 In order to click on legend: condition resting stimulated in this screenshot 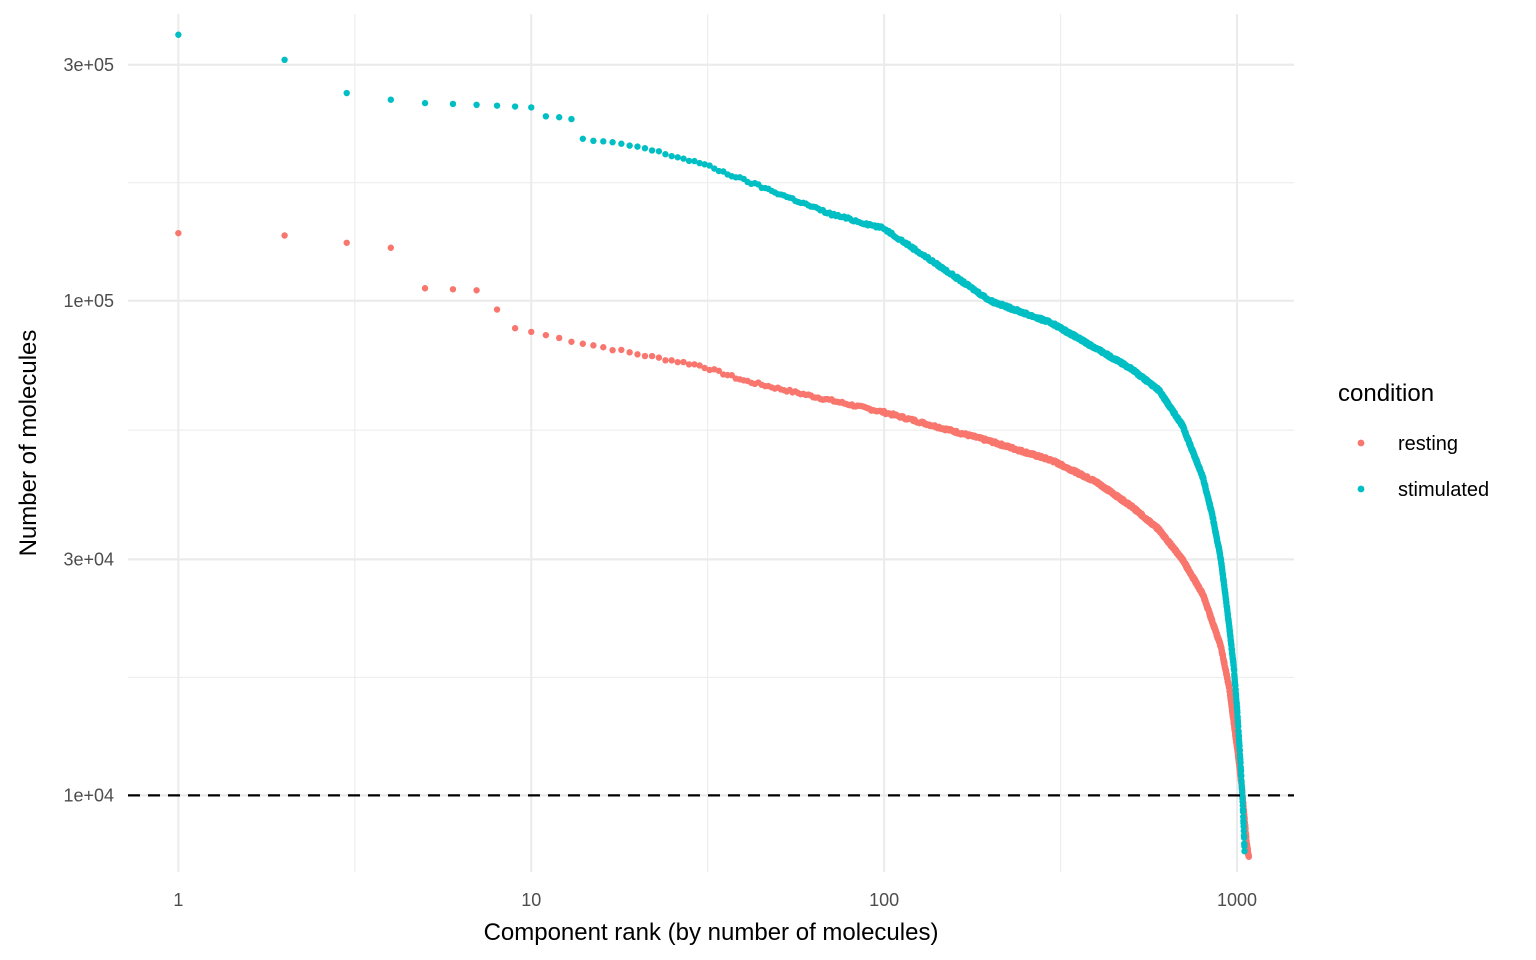, I will do `click(1413, 440)`.